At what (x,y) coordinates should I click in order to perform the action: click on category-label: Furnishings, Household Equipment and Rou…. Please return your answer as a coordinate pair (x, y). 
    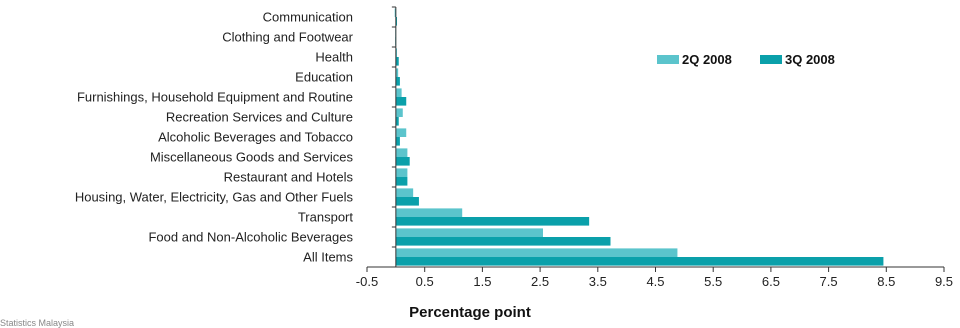
    Looking at the image, I should click on (215, 97).